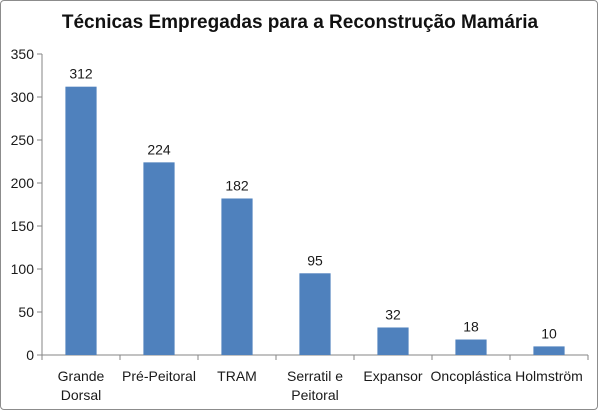 This screenshot has width=600, height=412. What do you see at coordinates (23, 269) in the screenshot?
I see `y-tick-label: 100` at bounding box center [23, 269].